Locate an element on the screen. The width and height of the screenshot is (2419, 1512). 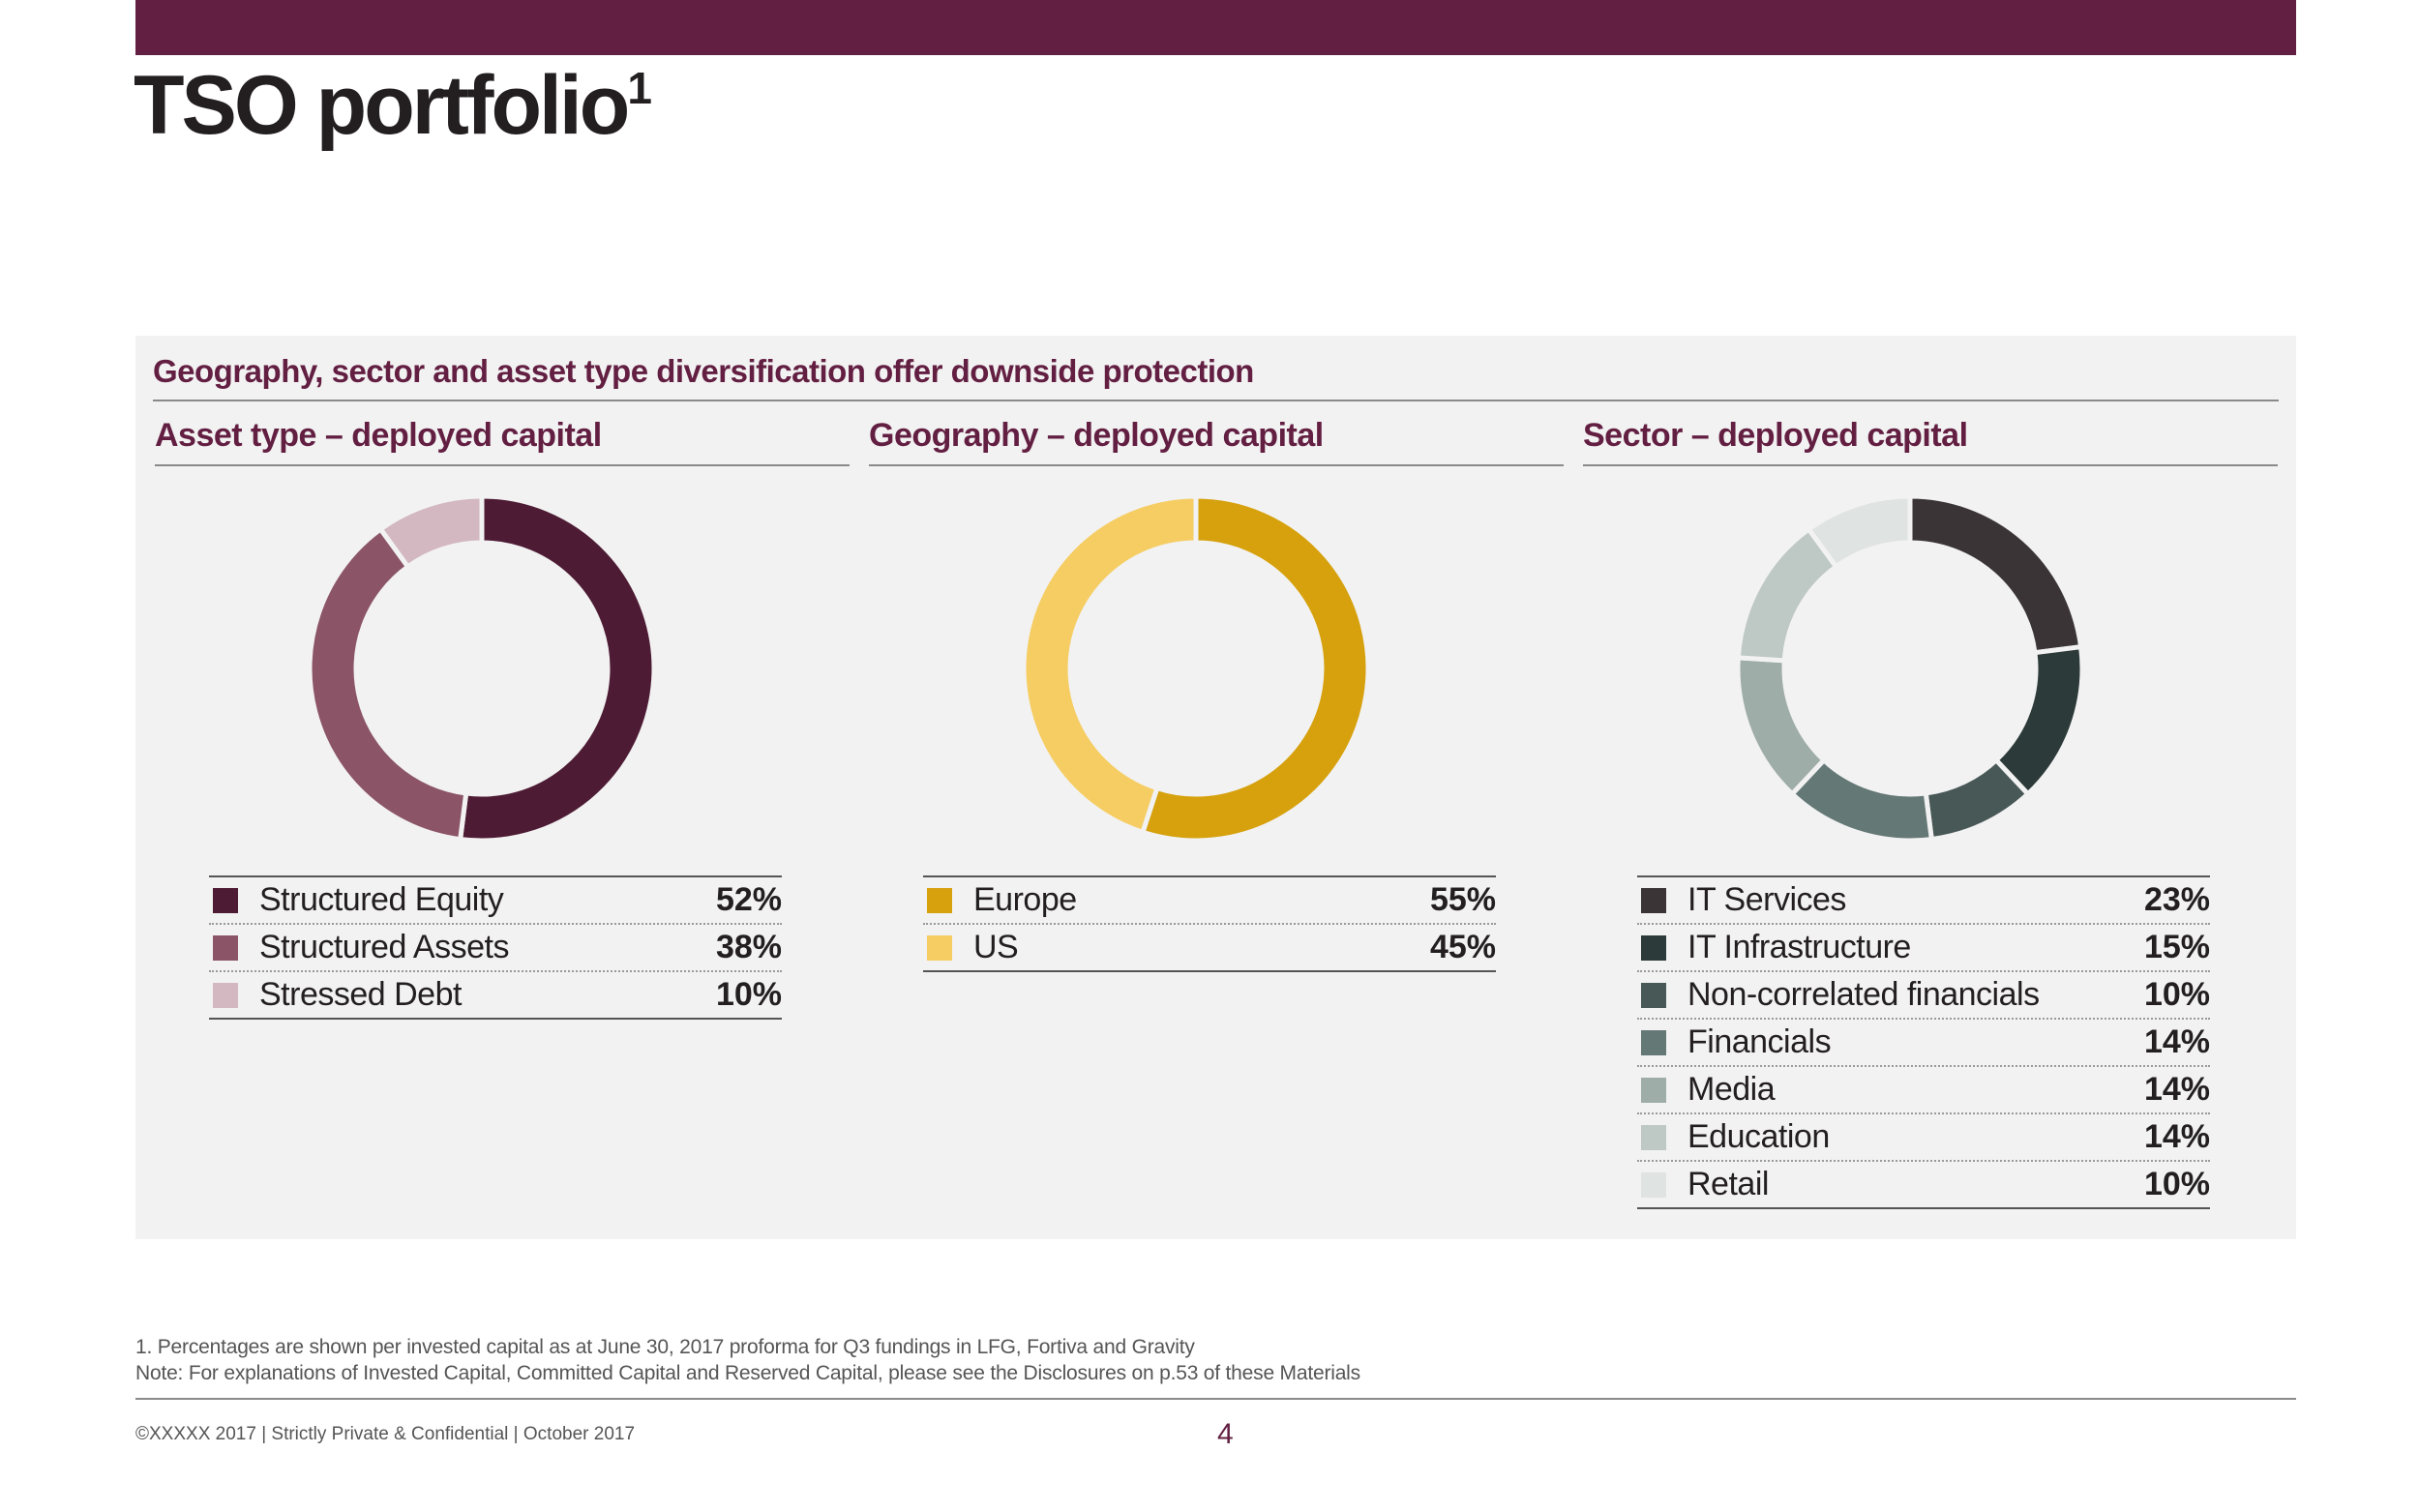
legend-label: Media is located at coordinates (1731, 1089).